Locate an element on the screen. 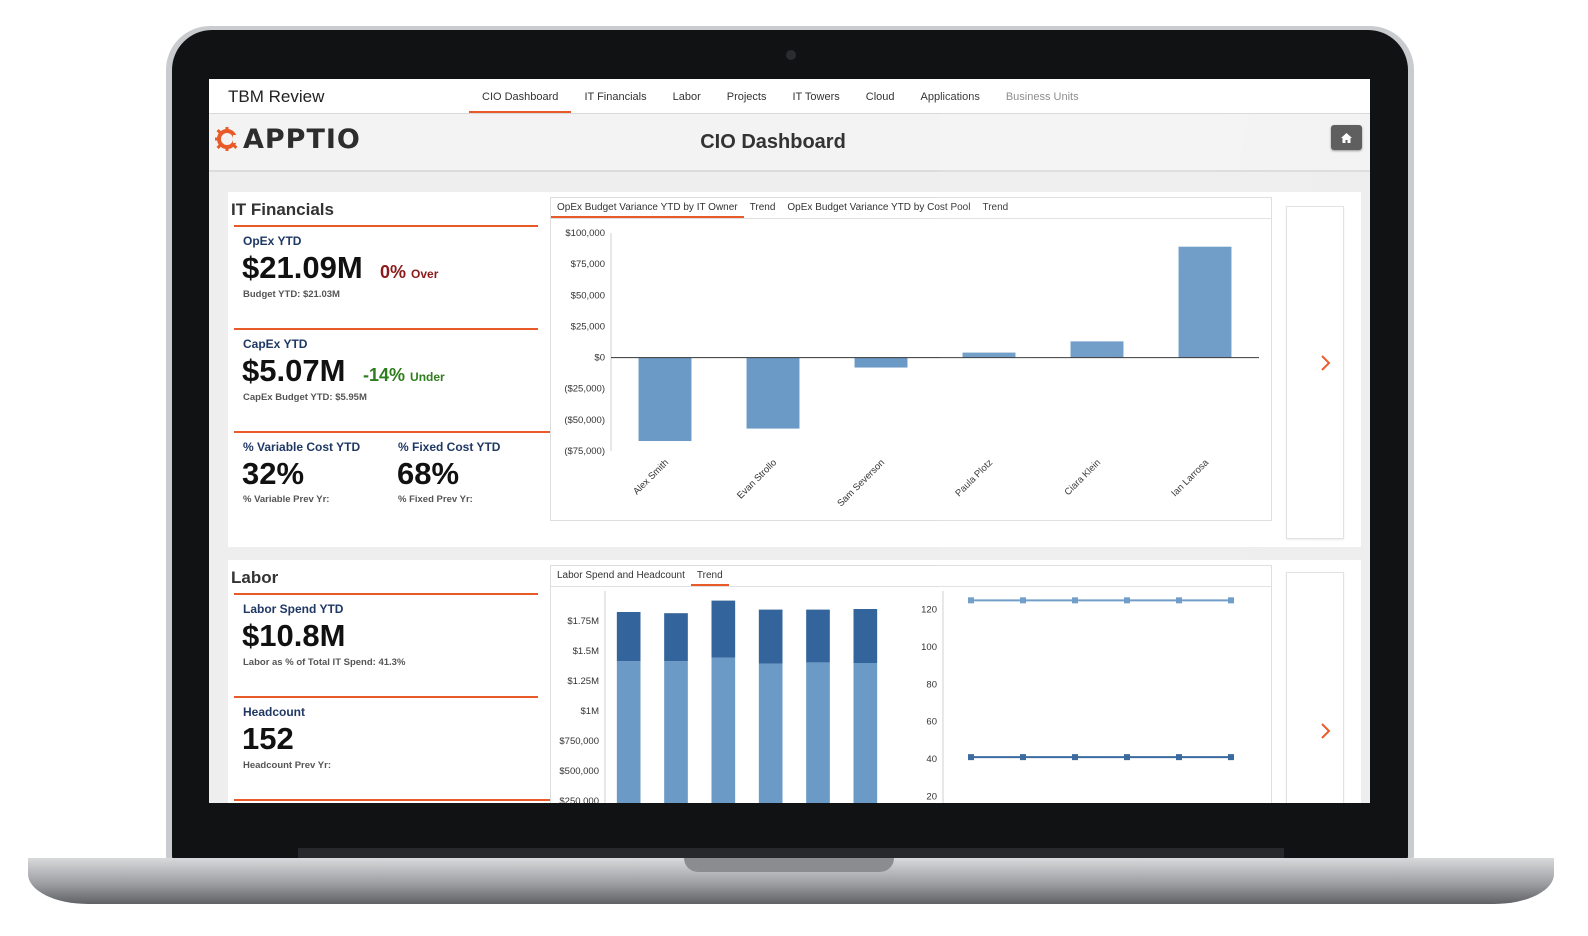 This screenshot has height=936, width=1588. capex-label: CapEx YTD is located at coordinates (275, 344).